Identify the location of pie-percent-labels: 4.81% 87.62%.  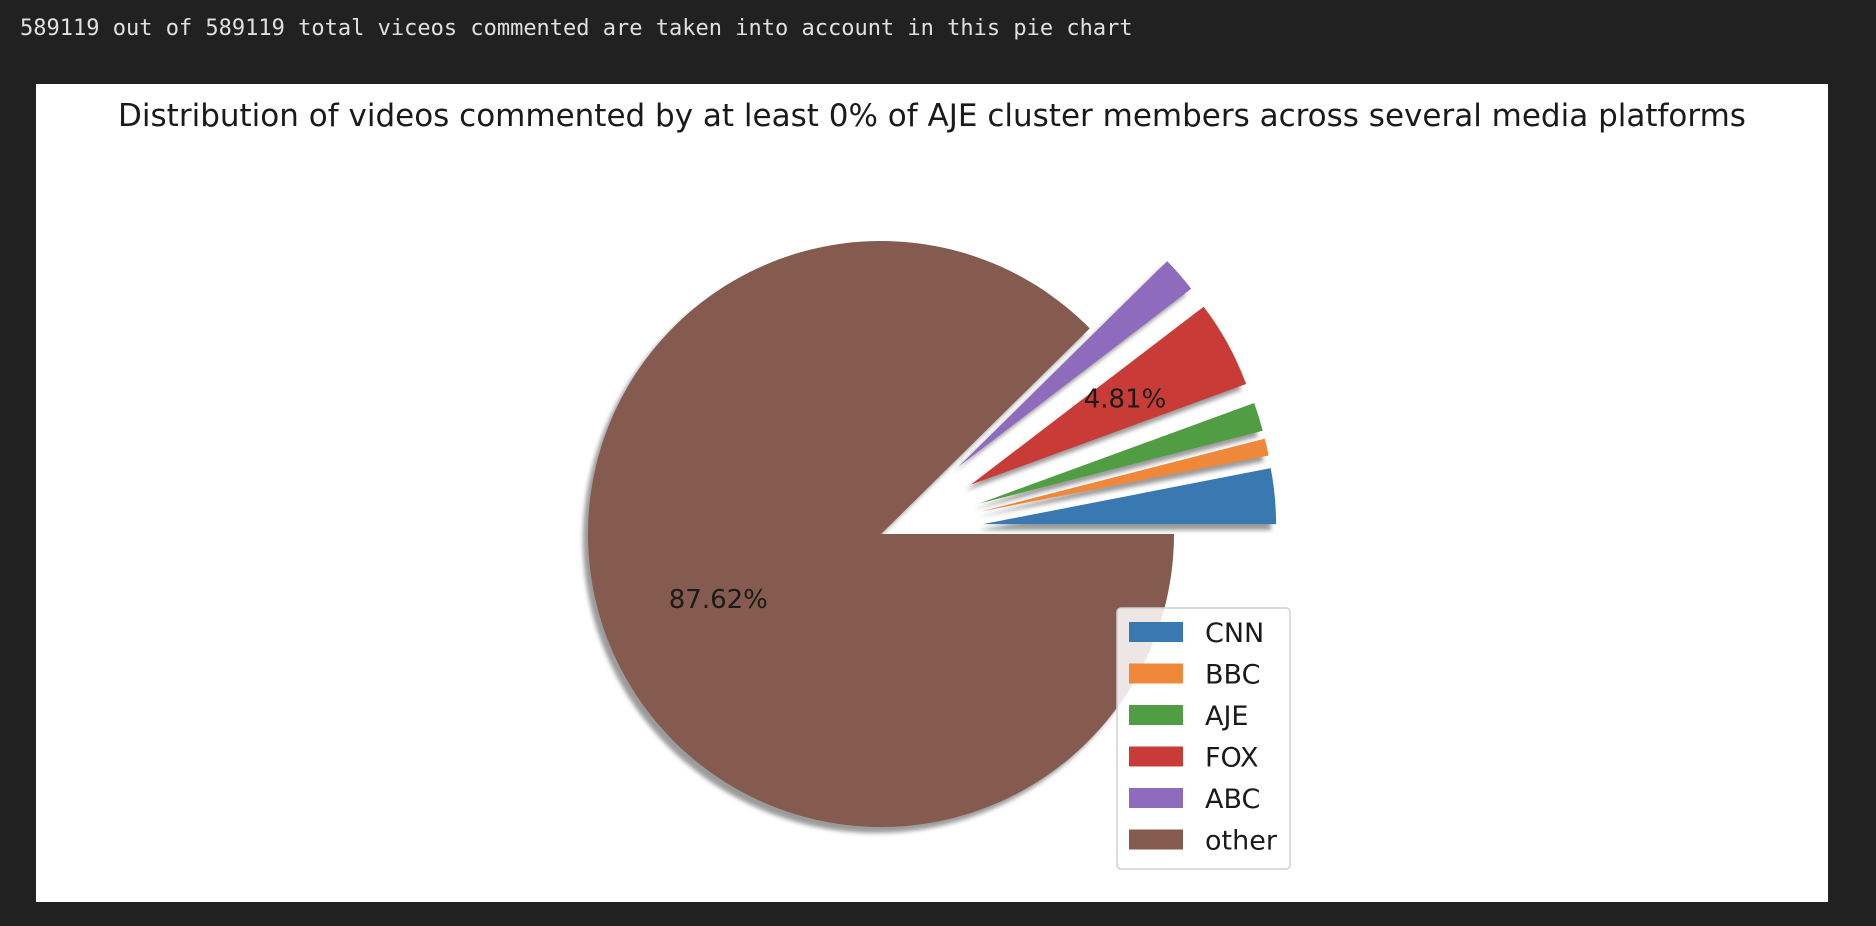
(918, 500).